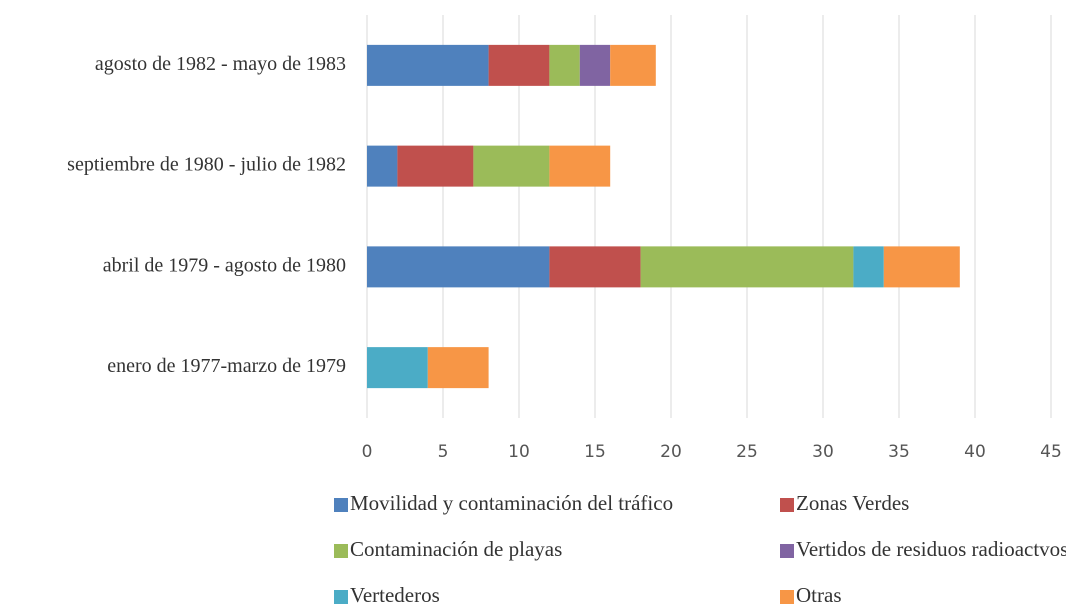 The width and height of the screenshot is (1066, 605). What do you see at coordinates (595, 452) in the screenshot?
I see `x-tick-label: 15` at bounding box center [595, 452].